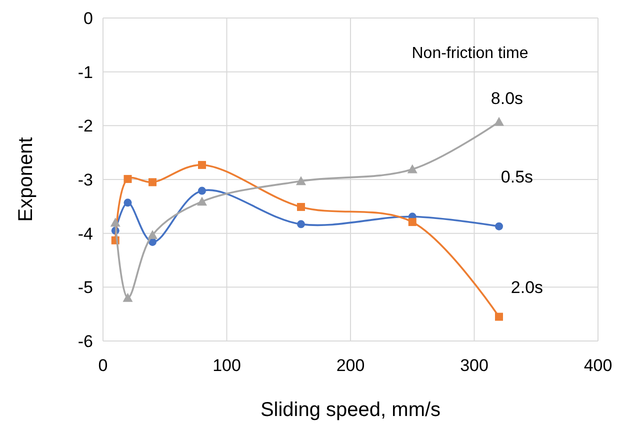 Image resolution: width=642 pixels, height=426 pixels. I want to click on y-tick-label: -6, so click(85, 341).